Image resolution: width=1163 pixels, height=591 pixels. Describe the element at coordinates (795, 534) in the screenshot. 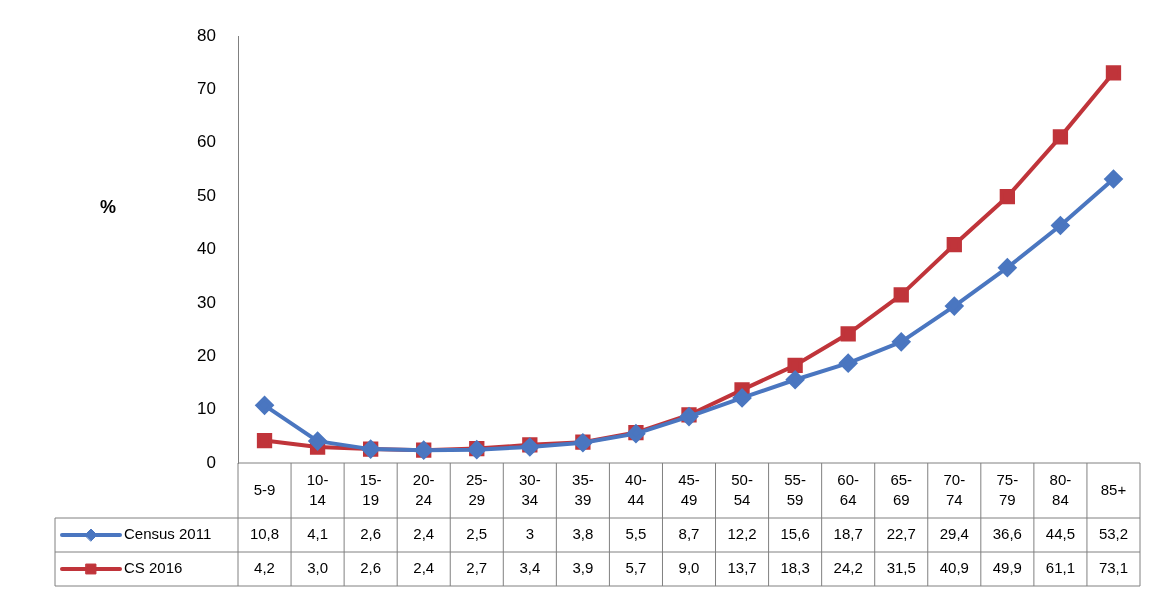

I see `data-label: 15,6` at that location.